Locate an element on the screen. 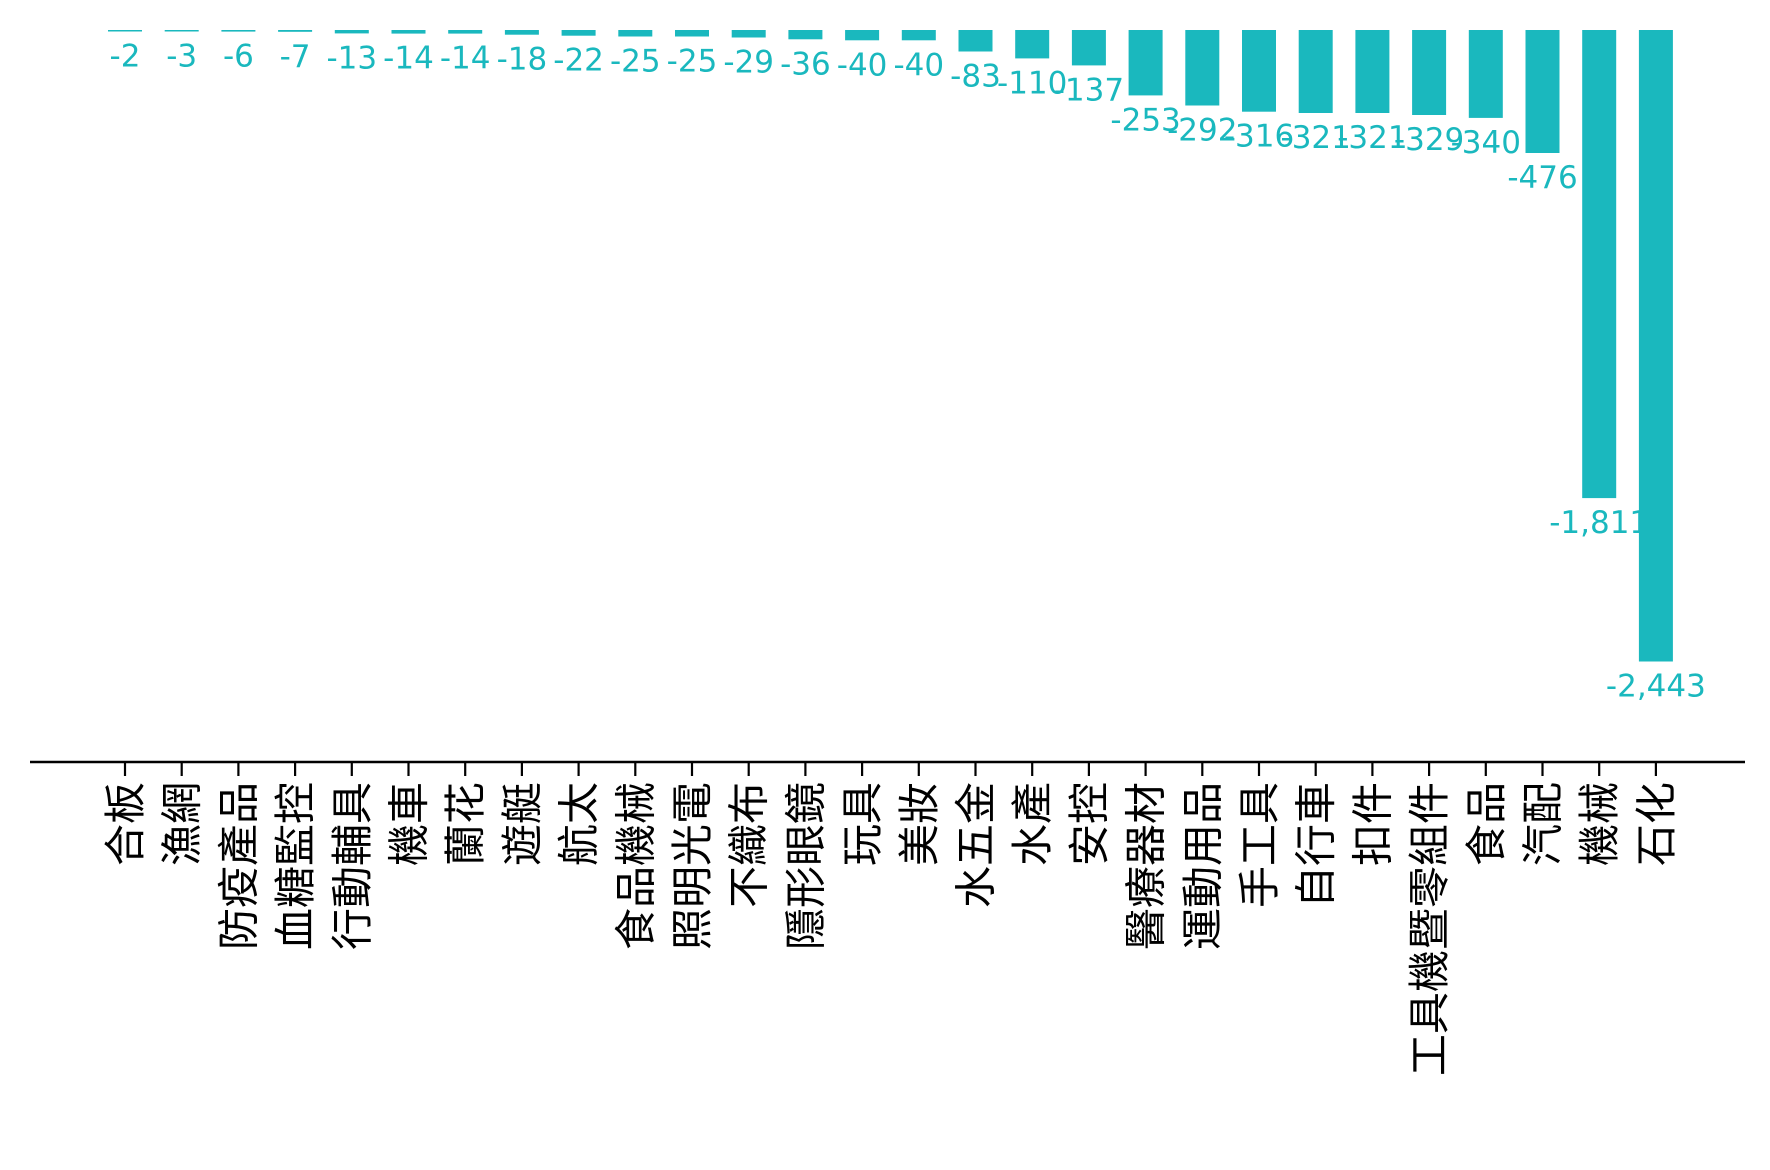 This screenshot has height=1170, width=1770. value-label-8: -22 is located at coordinates (578, 61).